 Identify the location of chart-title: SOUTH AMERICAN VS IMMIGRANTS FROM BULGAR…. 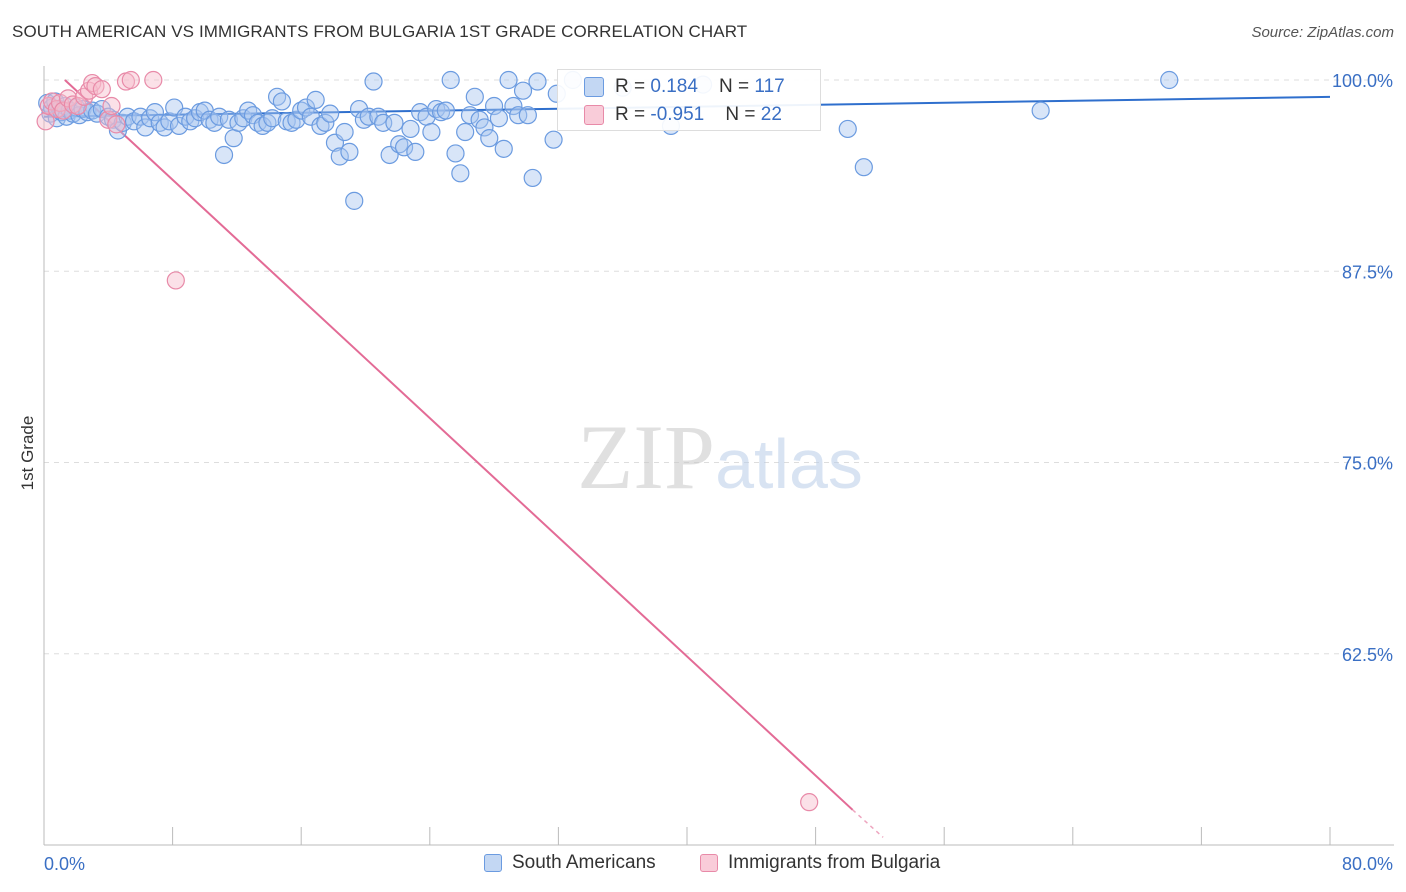
(380, 31).